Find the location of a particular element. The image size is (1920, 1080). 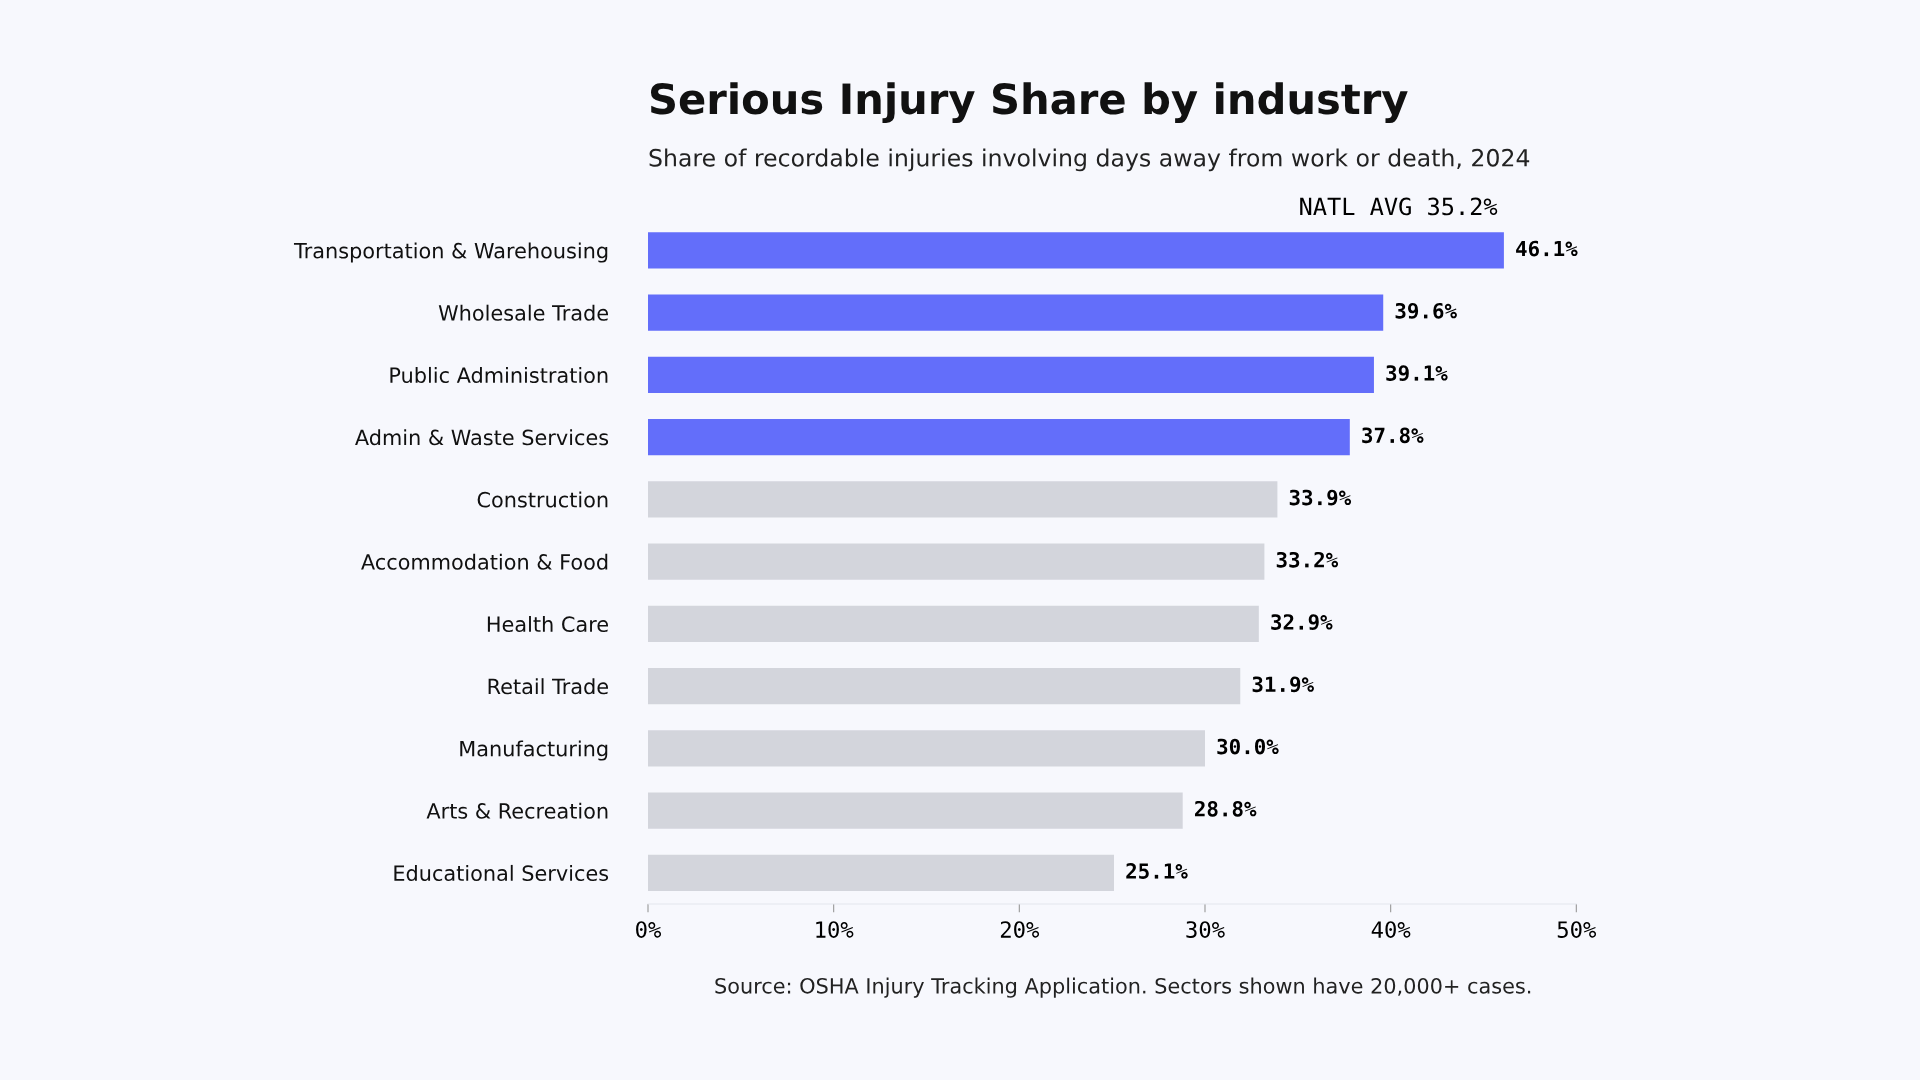

chart-title: Serious Injury Share by industry is located at coordinates (1029, 102).